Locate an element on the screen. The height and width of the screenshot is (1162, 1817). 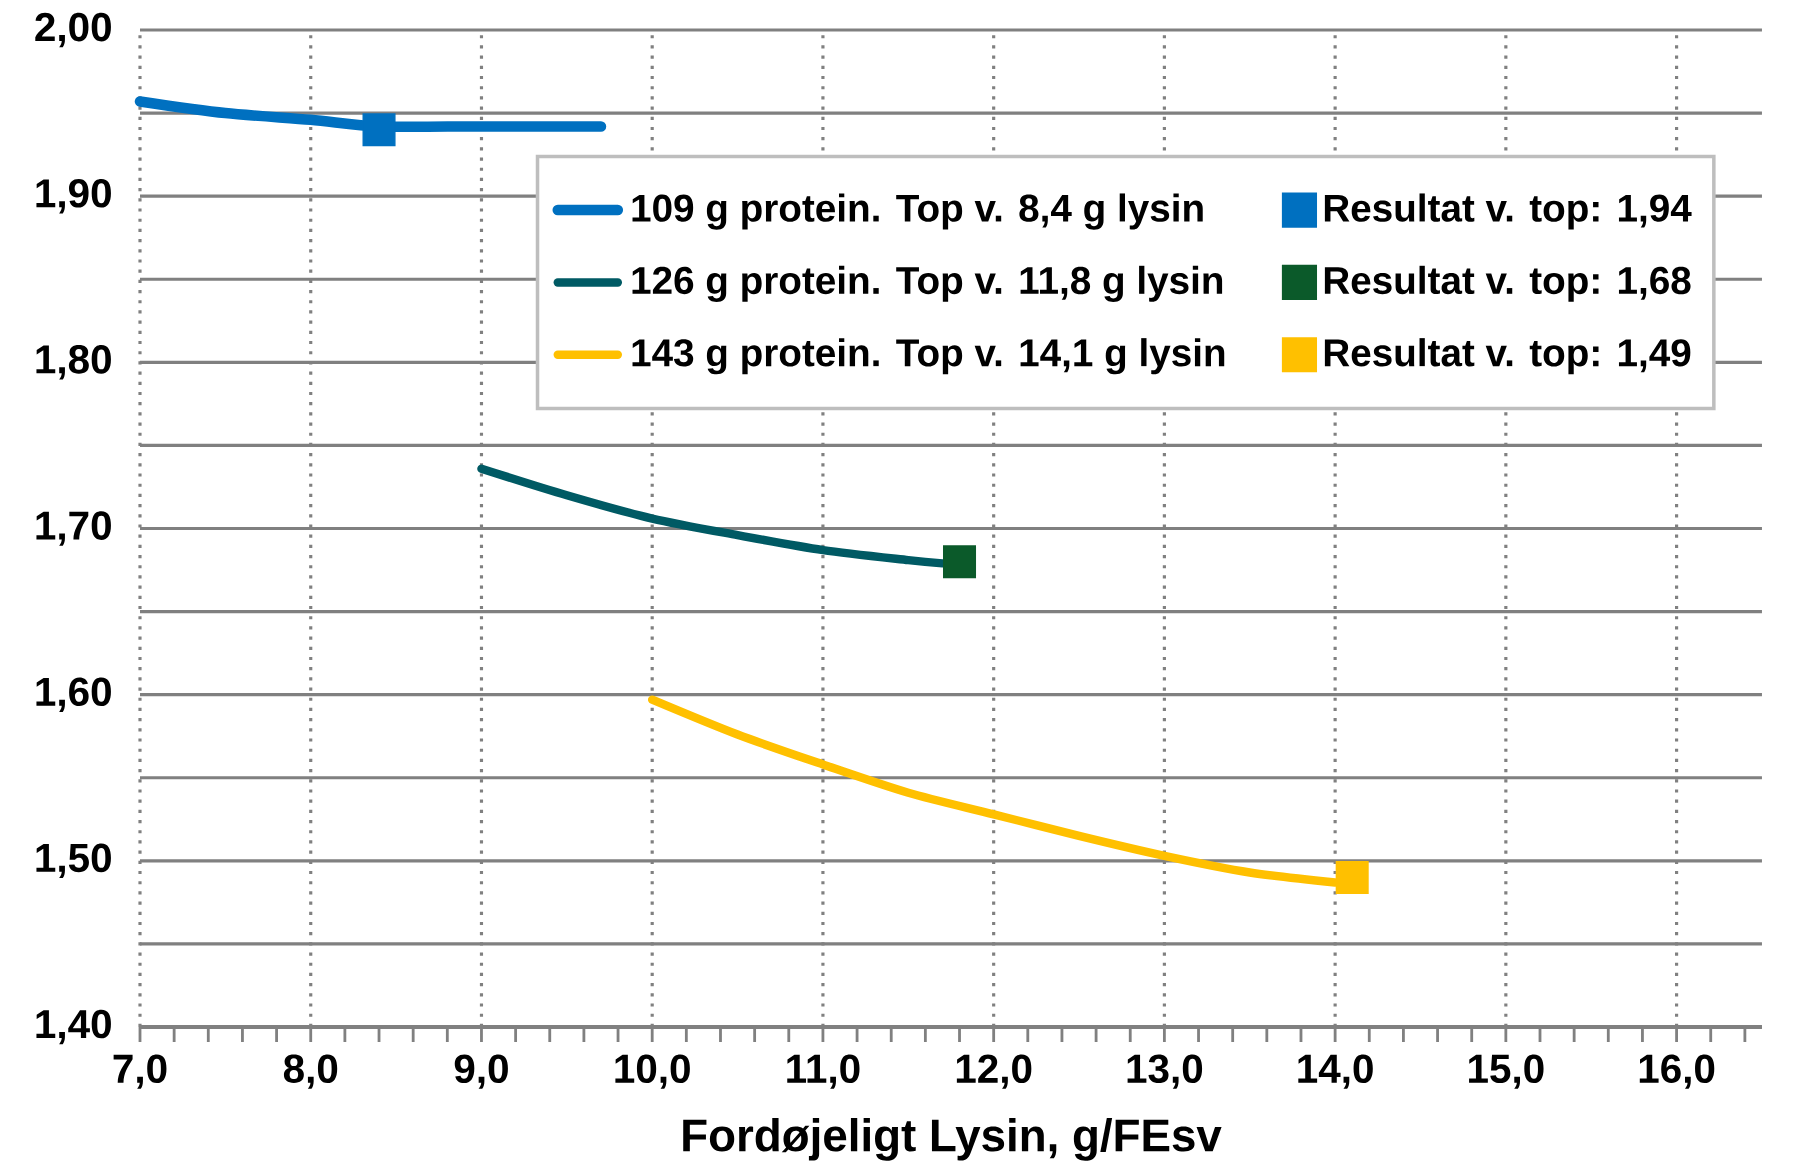
x-tick-label: 7,0 is located at coordinates (140, 1071).